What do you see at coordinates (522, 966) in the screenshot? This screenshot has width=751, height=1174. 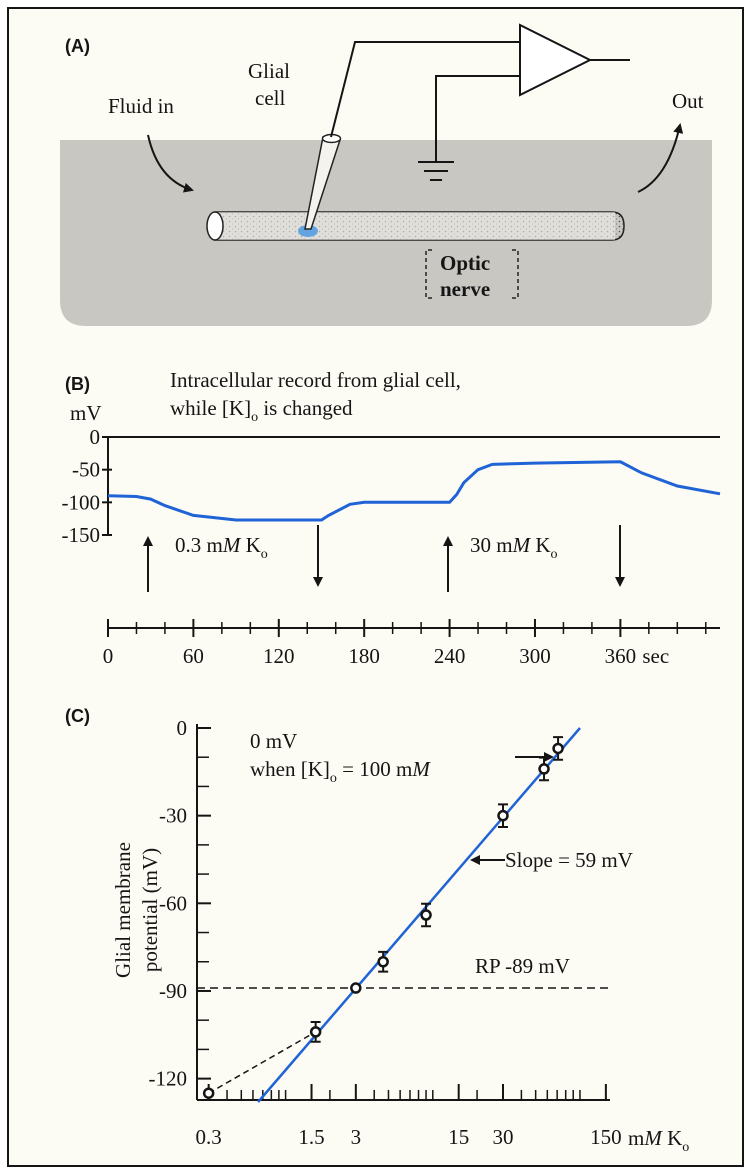 I see `reference-label: RP -89 mV` at bounding box center [522, 966].